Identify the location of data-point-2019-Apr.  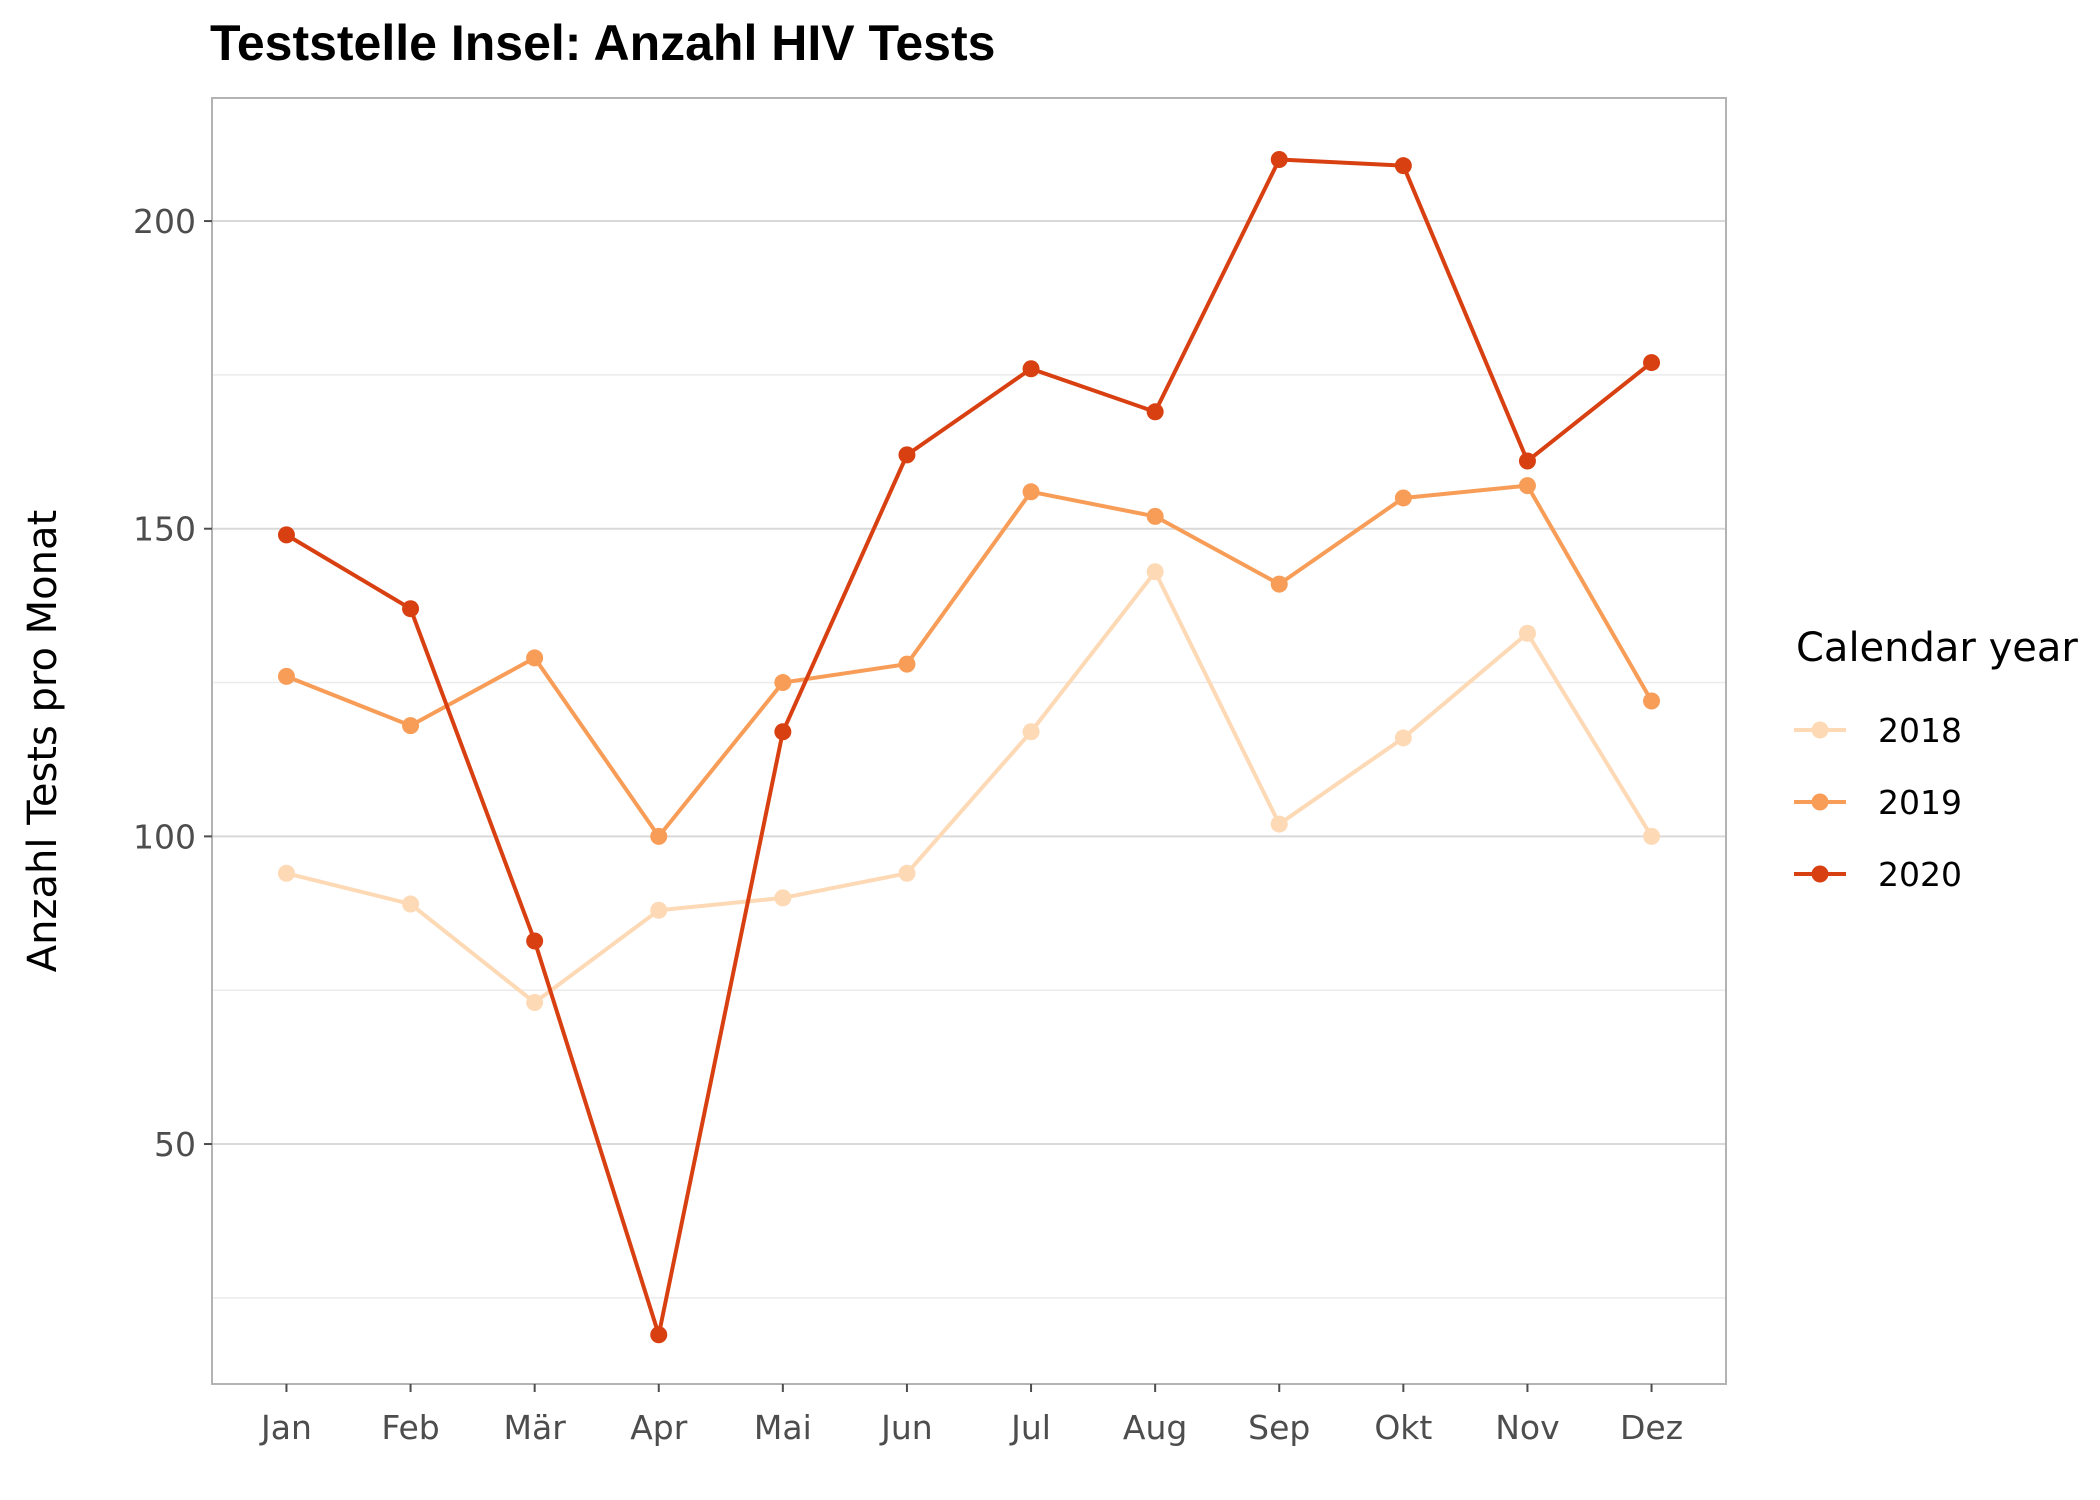
(659, 836).